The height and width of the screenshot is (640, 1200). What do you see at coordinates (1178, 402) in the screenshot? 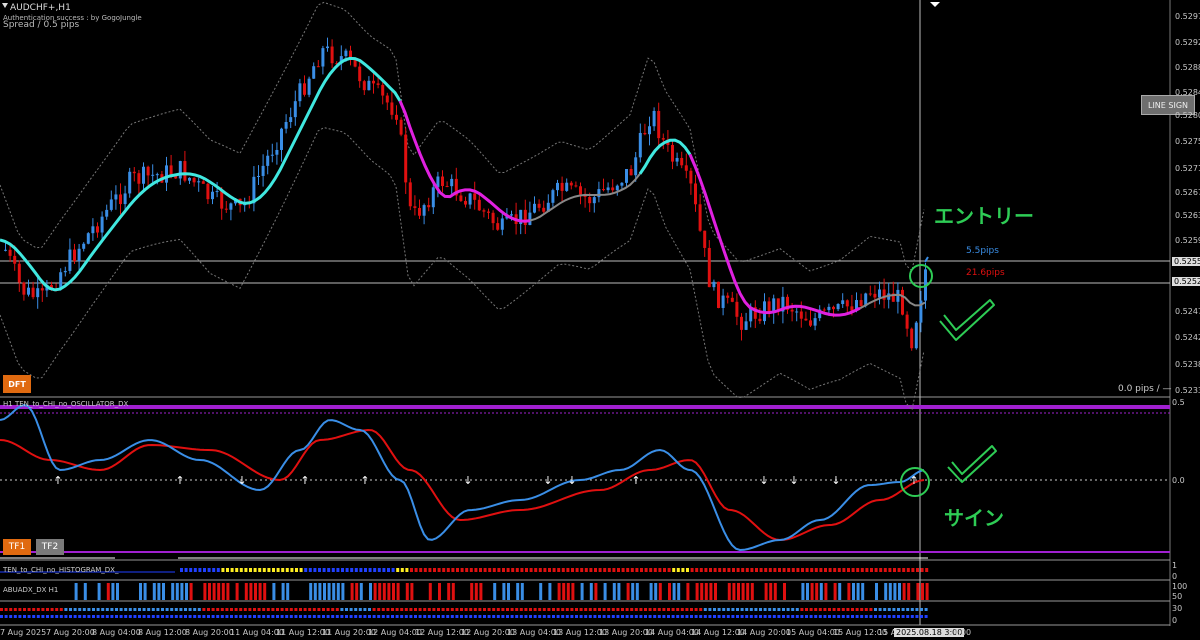
I see `osc-axis-top: 0.5` at bounding box center [1178, 402].